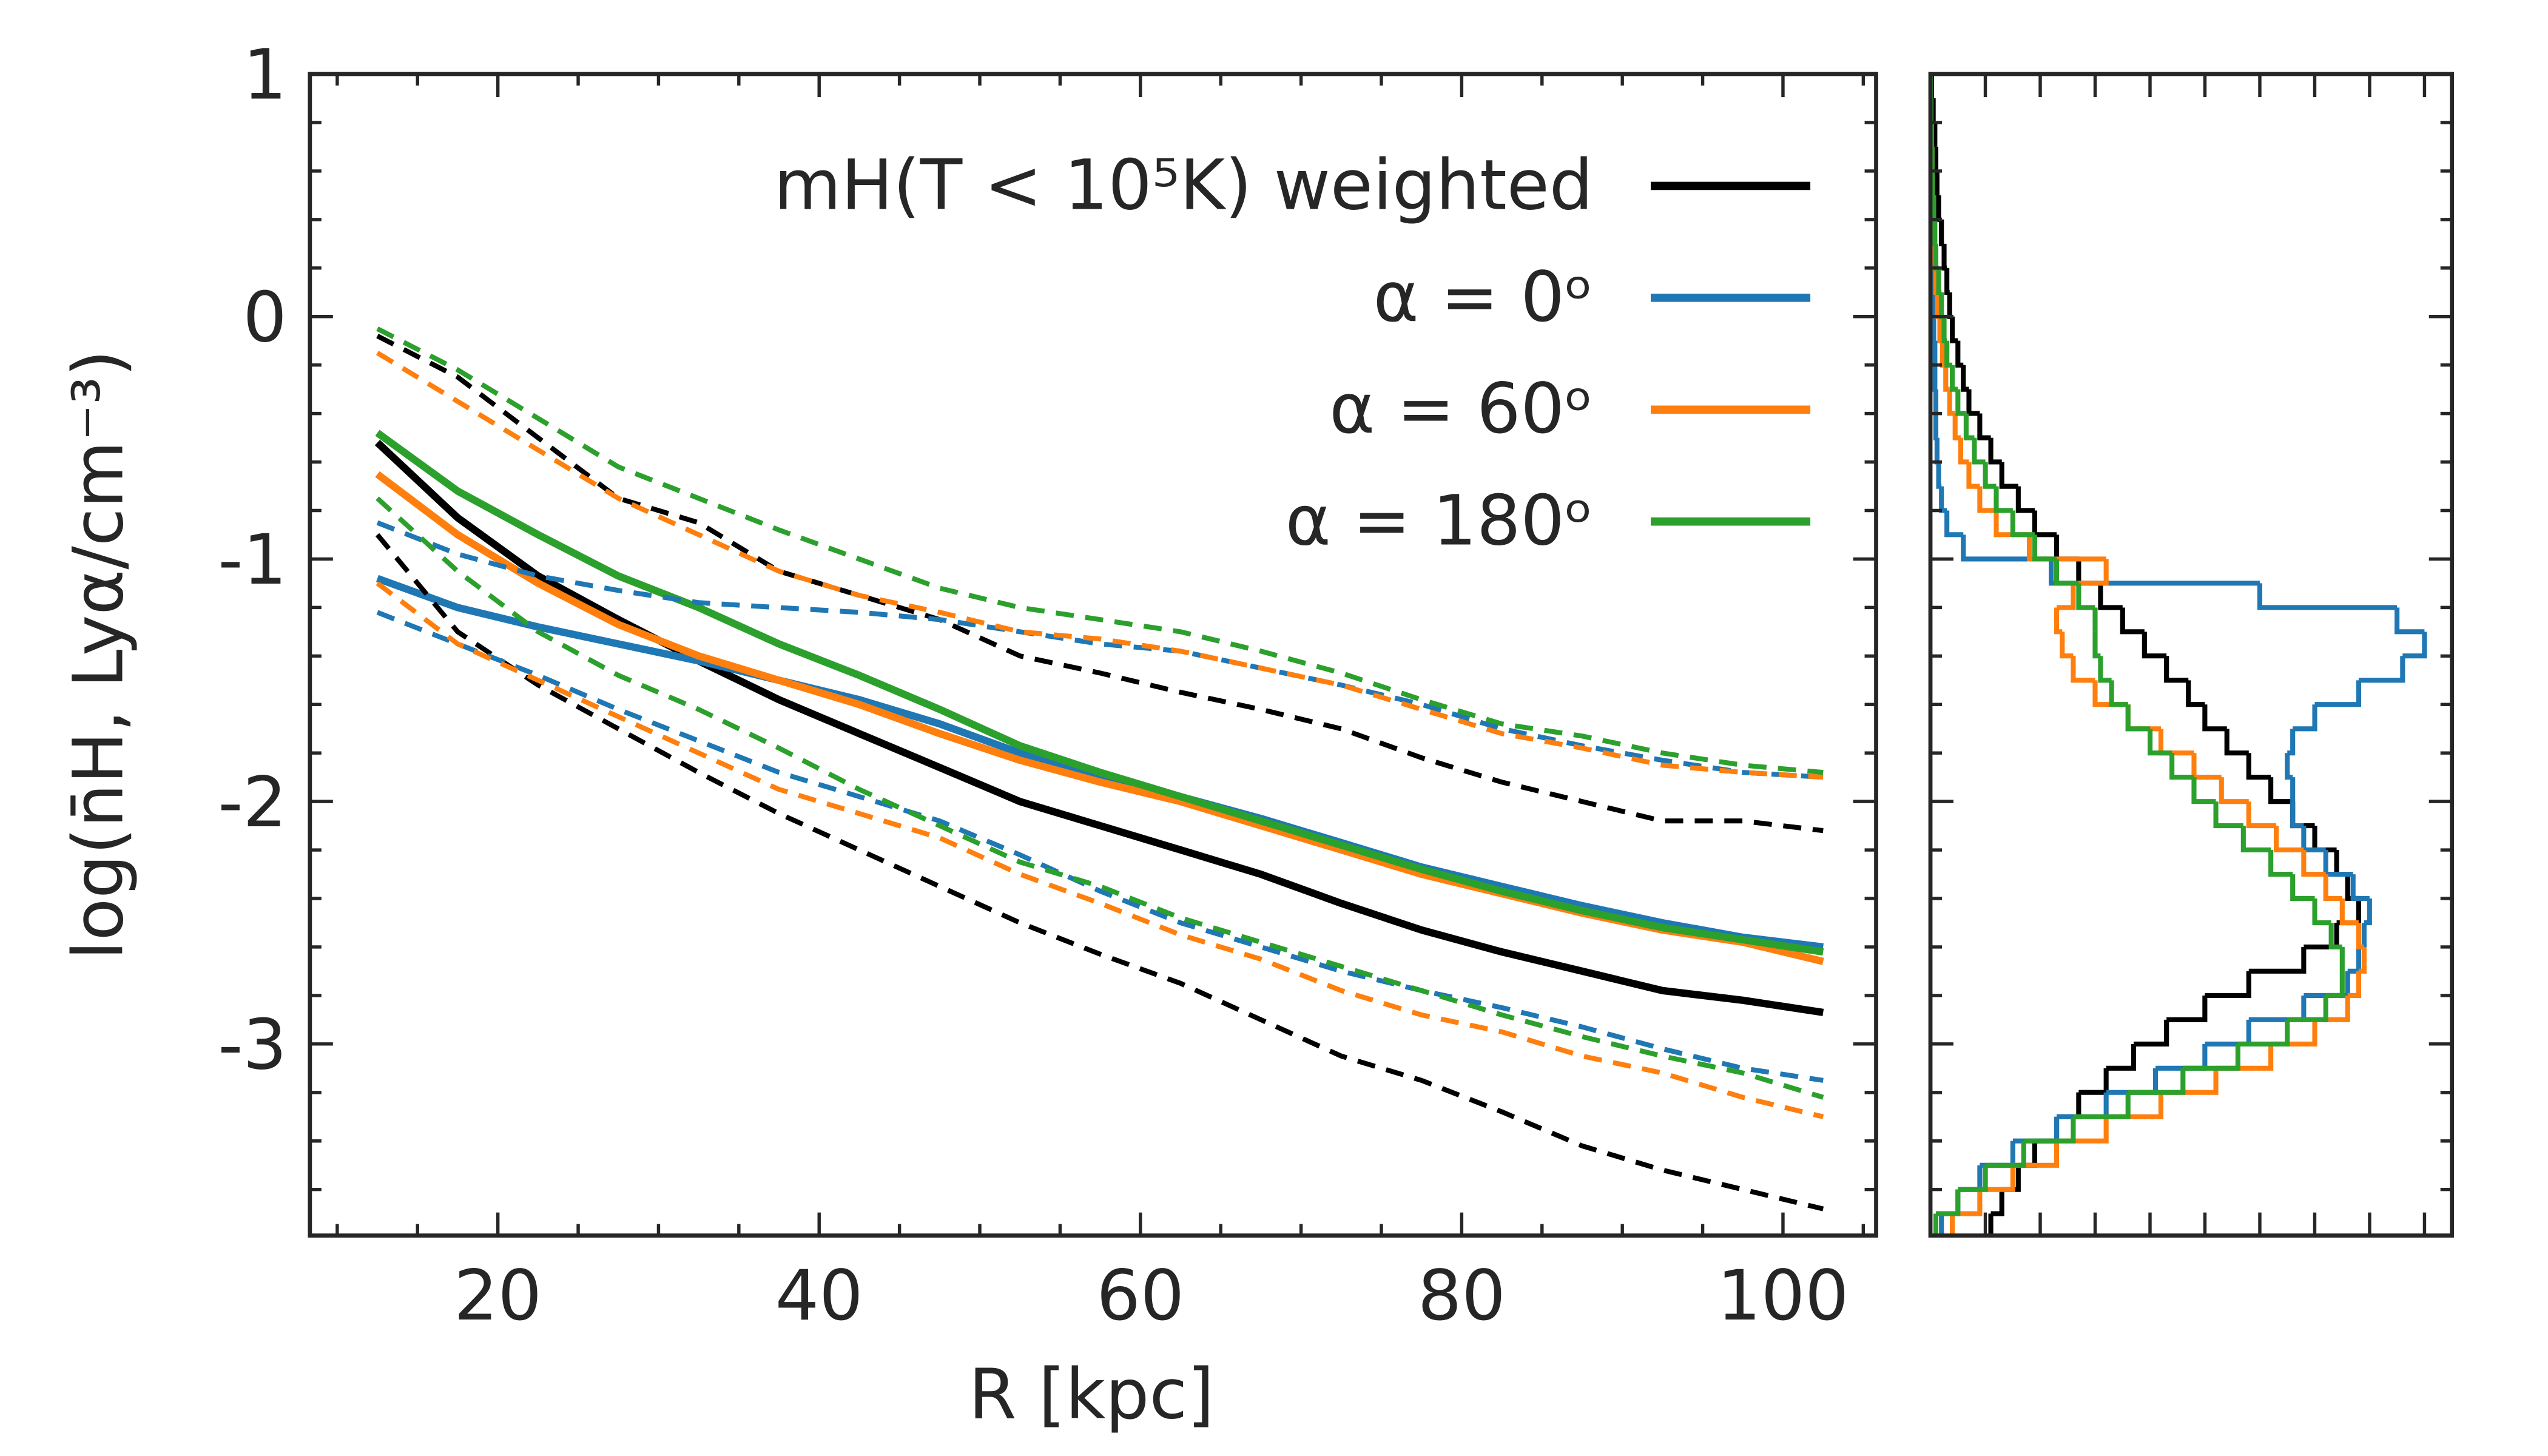 This screenshot has width=2548, height=1456. I want to click on y-axis-label: log(n̄H, Lyα/cm⁻³), so click(98, 654).